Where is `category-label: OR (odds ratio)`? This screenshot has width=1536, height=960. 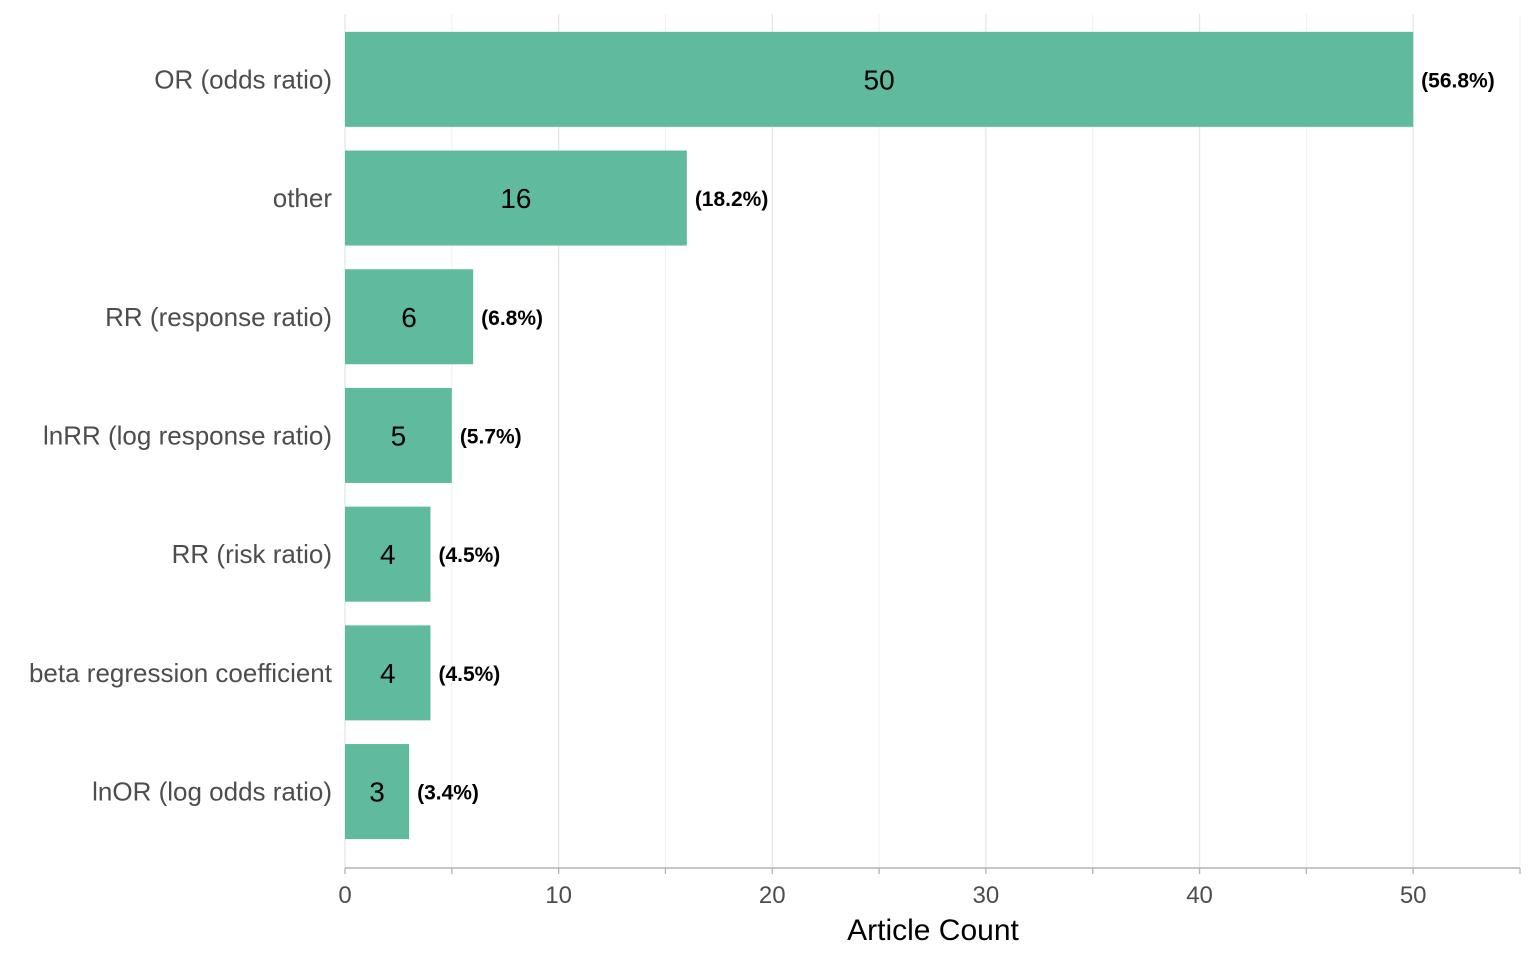 category-label: OR (odds ratio) is located at coordinates (243, 79).